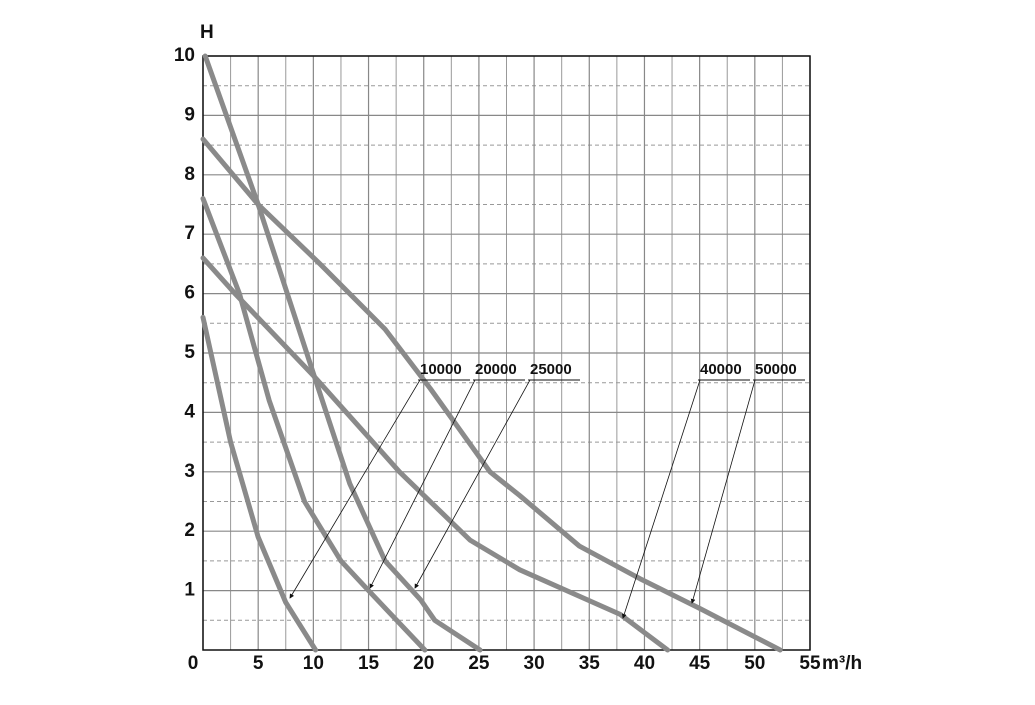 The height and width of the screenshot is (705, 1035). I want to click on y-tick-label: 1, so click(189, 590).